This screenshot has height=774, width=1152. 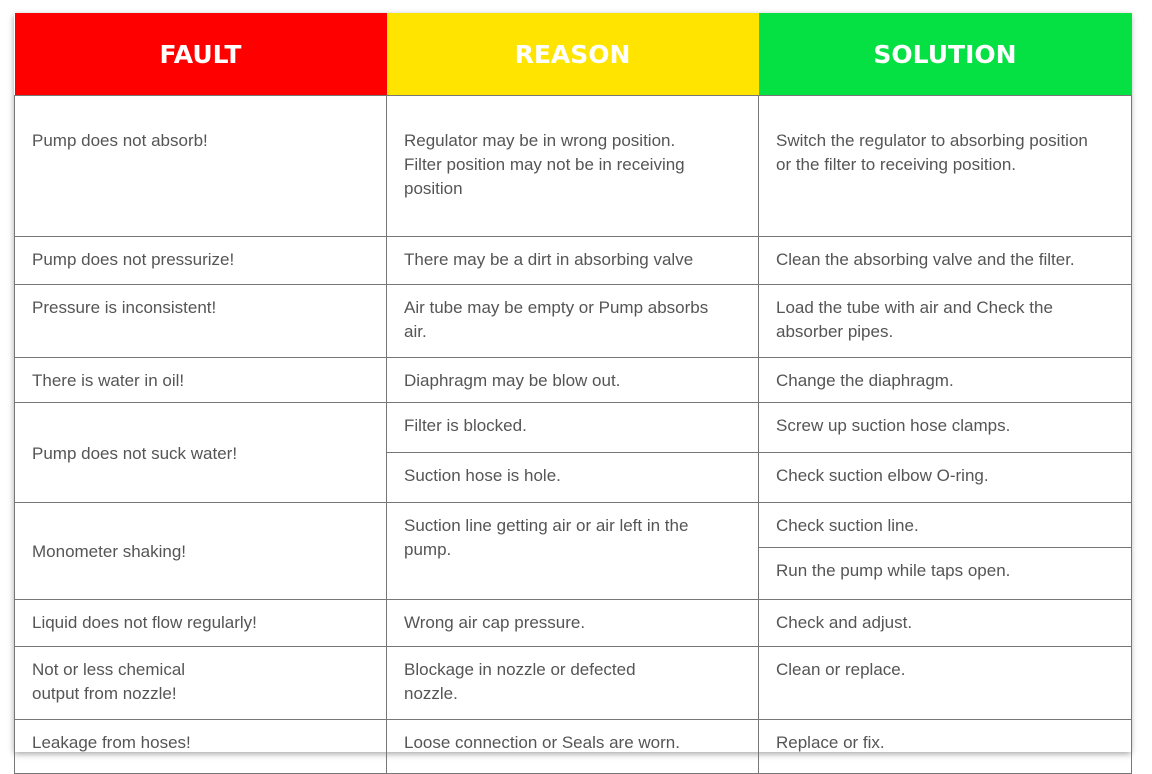 I want to click on header-solution: SOLUTION, so click(x=945, y=54).